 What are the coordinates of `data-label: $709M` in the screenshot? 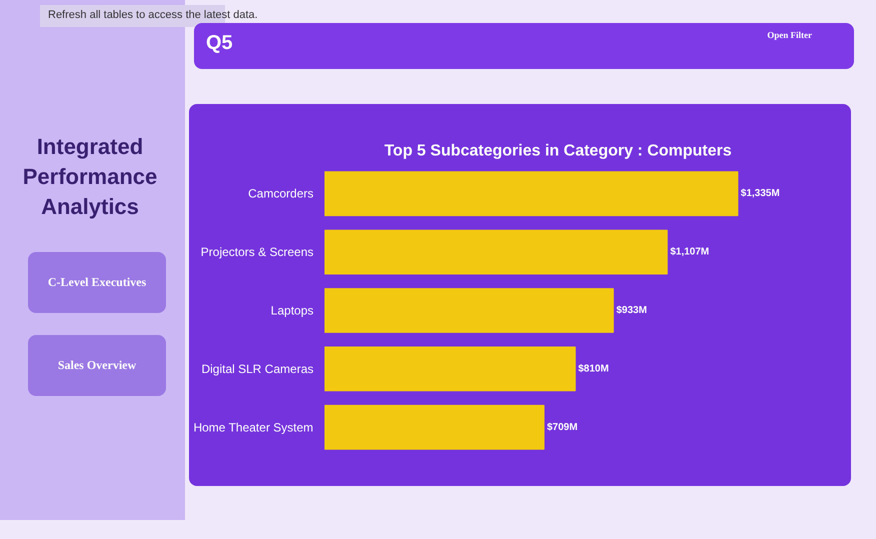 It's located at (562, 427).